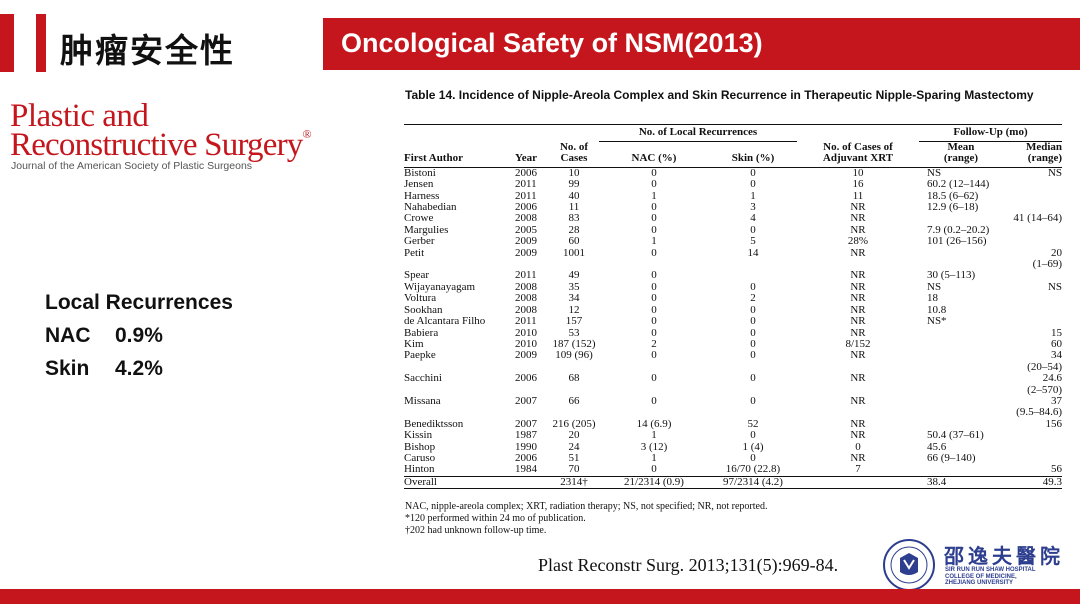 The height and width of the screenshot is (604, 1080). Describe the element at coordinates (733, 400) in the screenshot. I see `table-row: Missana 2007 66 0 0 NR 37` at that location.